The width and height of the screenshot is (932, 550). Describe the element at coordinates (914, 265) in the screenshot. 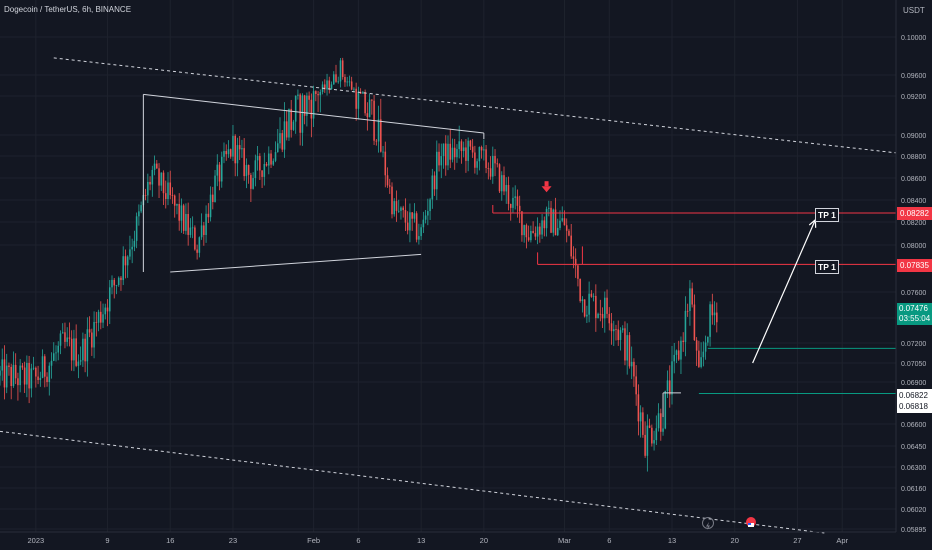

I see `level2-price-label: 0.07835` at that location.